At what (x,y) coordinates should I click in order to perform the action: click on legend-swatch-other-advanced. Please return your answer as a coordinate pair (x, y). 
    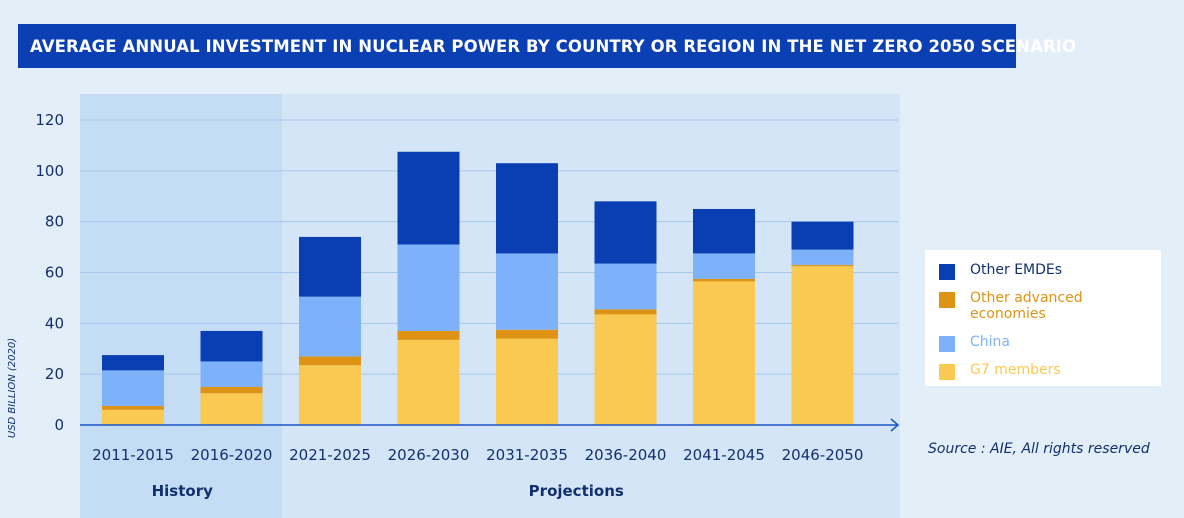
    Looking at the image, I should click on (947, 300).